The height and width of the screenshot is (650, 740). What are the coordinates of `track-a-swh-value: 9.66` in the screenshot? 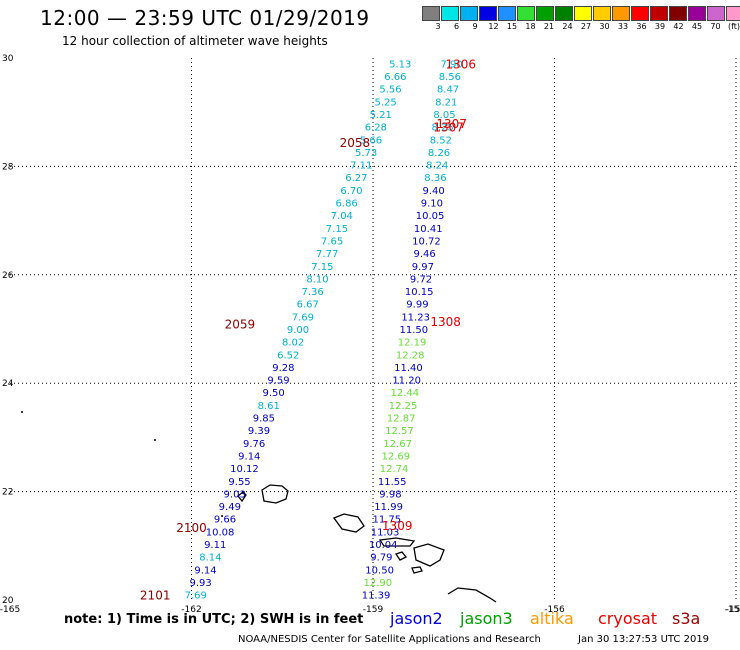 It's located at (225, 520).